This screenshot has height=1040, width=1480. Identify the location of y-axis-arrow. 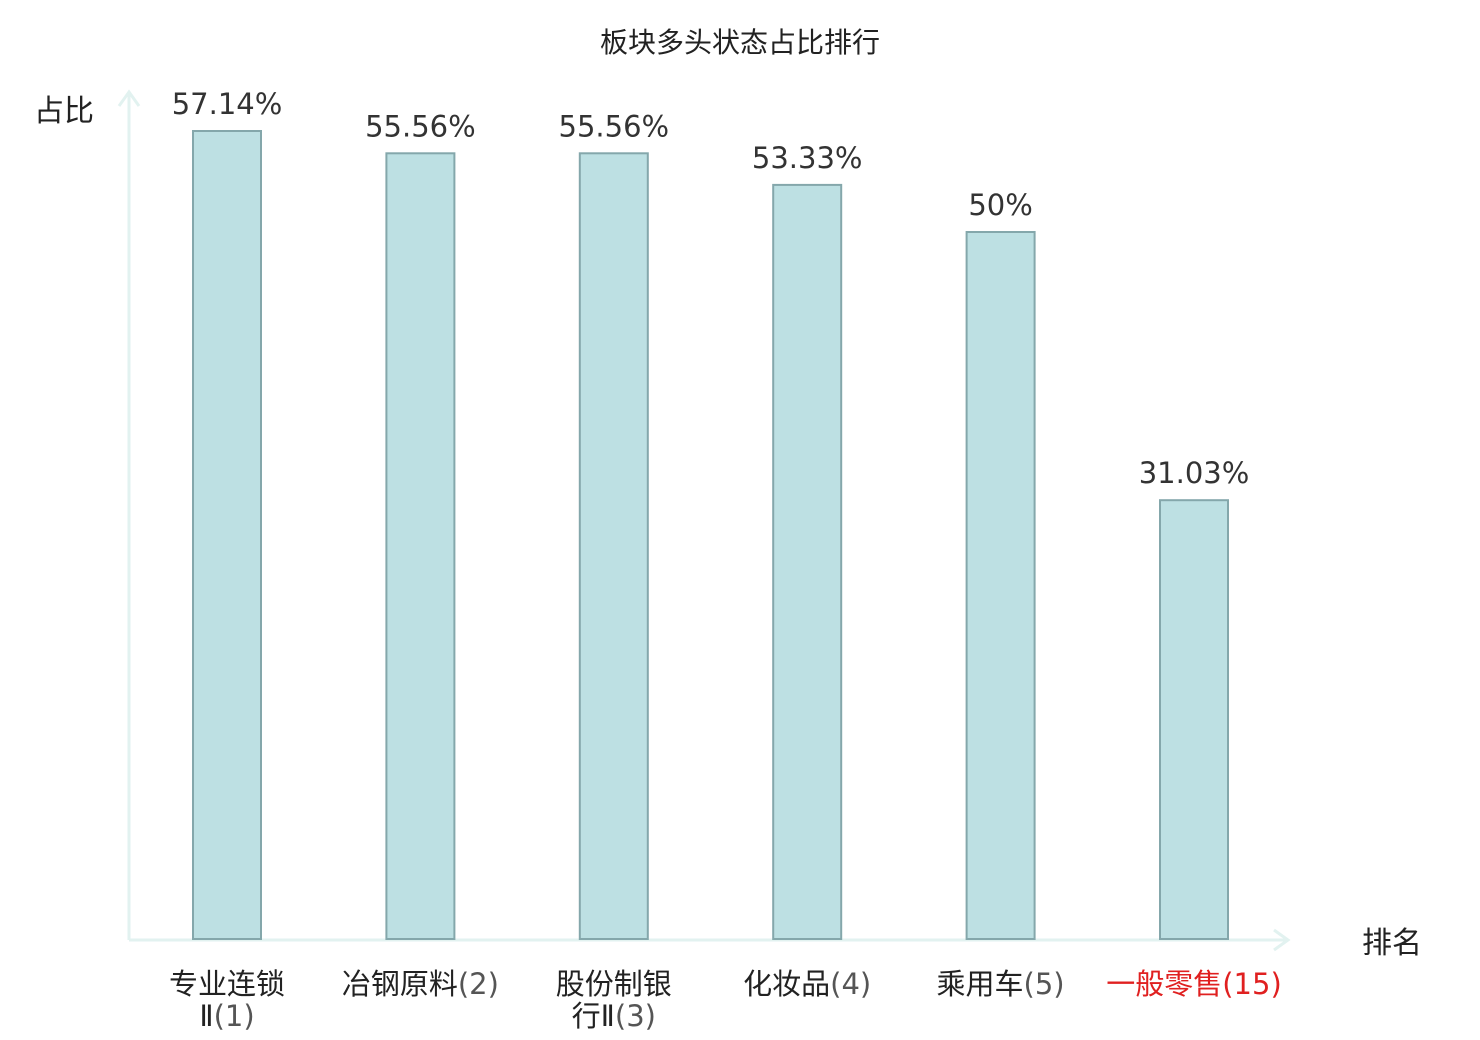
(129, 98).